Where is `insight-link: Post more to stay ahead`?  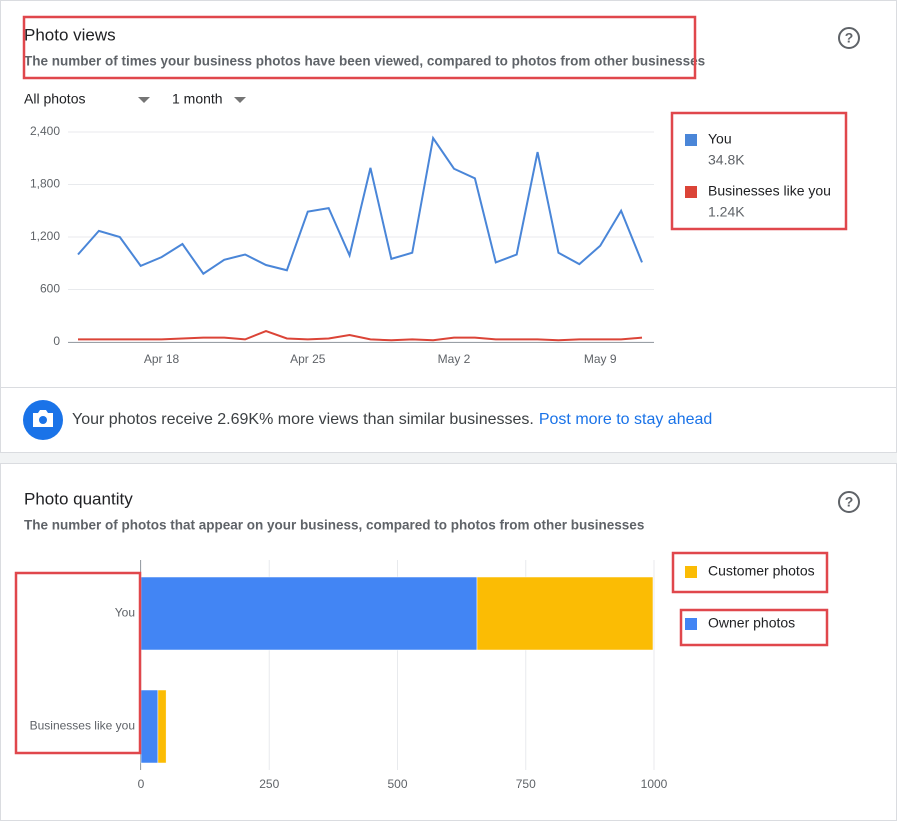 insight-link: Post more to stay ahead is located at coordinates (625, 419).